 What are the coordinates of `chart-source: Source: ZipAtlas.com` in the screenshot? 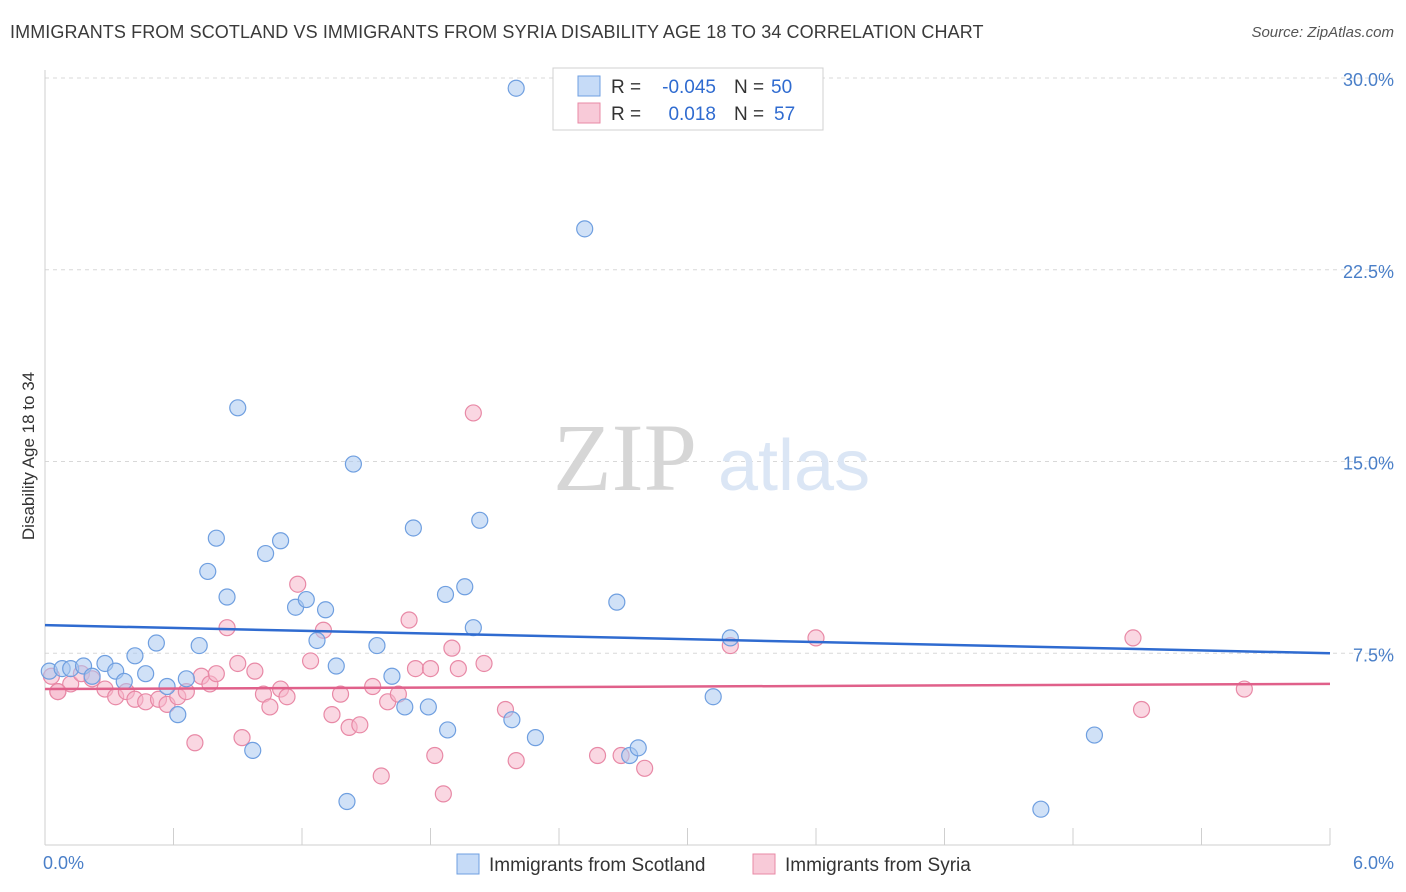 It's located at (1322, 32).